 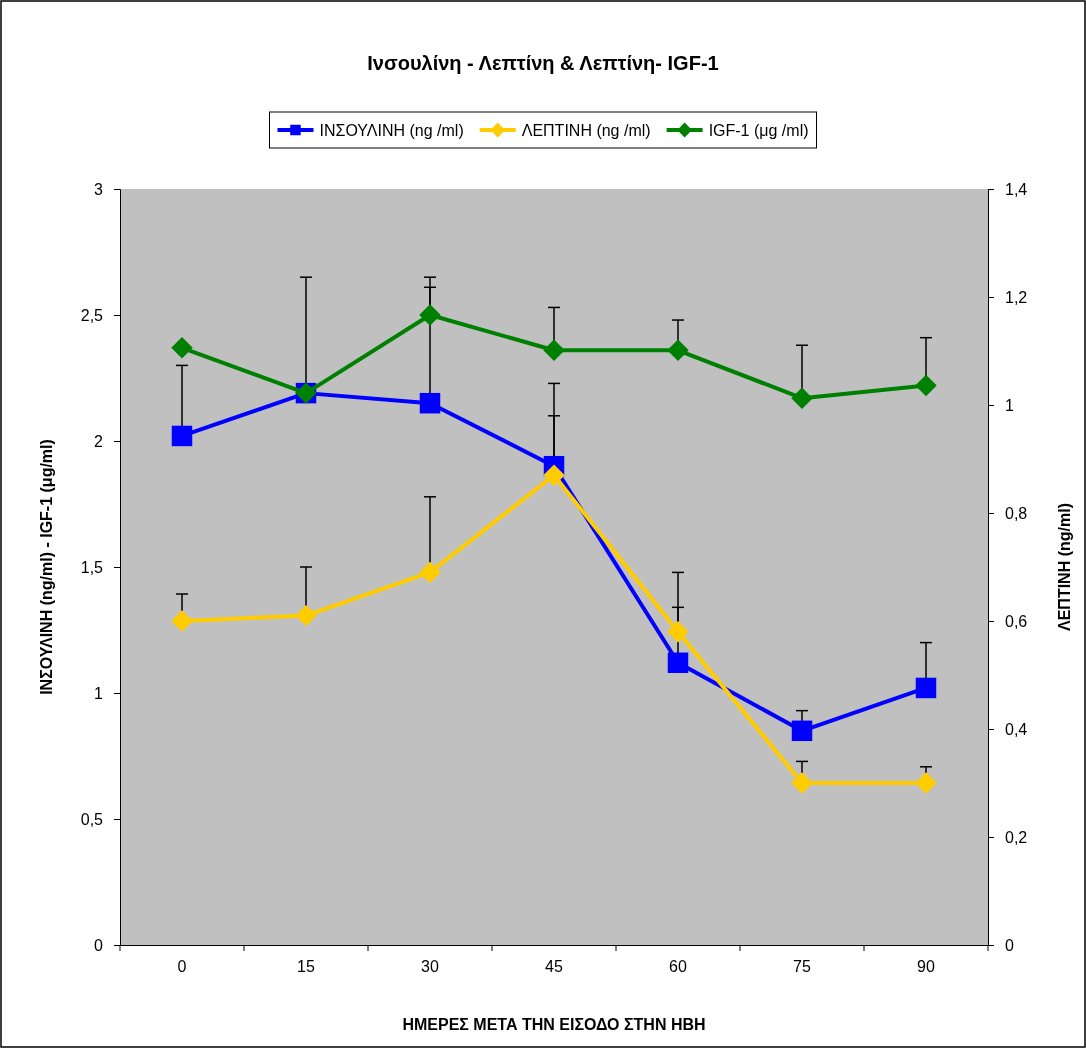 What do you see at coordinates (1016, 297) in the screenshot?
I see `y2-tick-label: 1,2` at bounding box center [1016, 297].